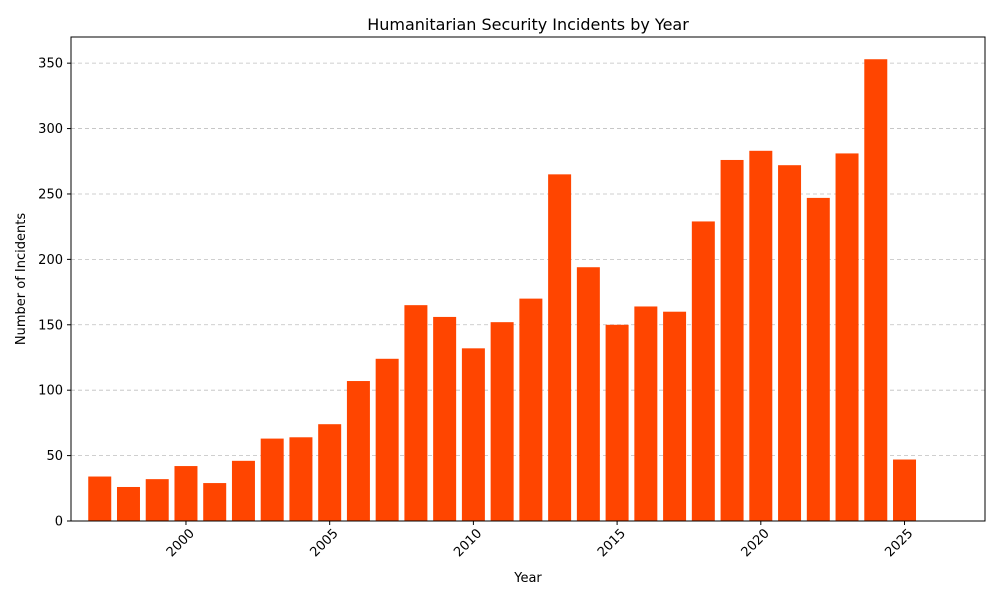 The image size is (1000, 600). I want to click on bar-2002, so click(243, 490).